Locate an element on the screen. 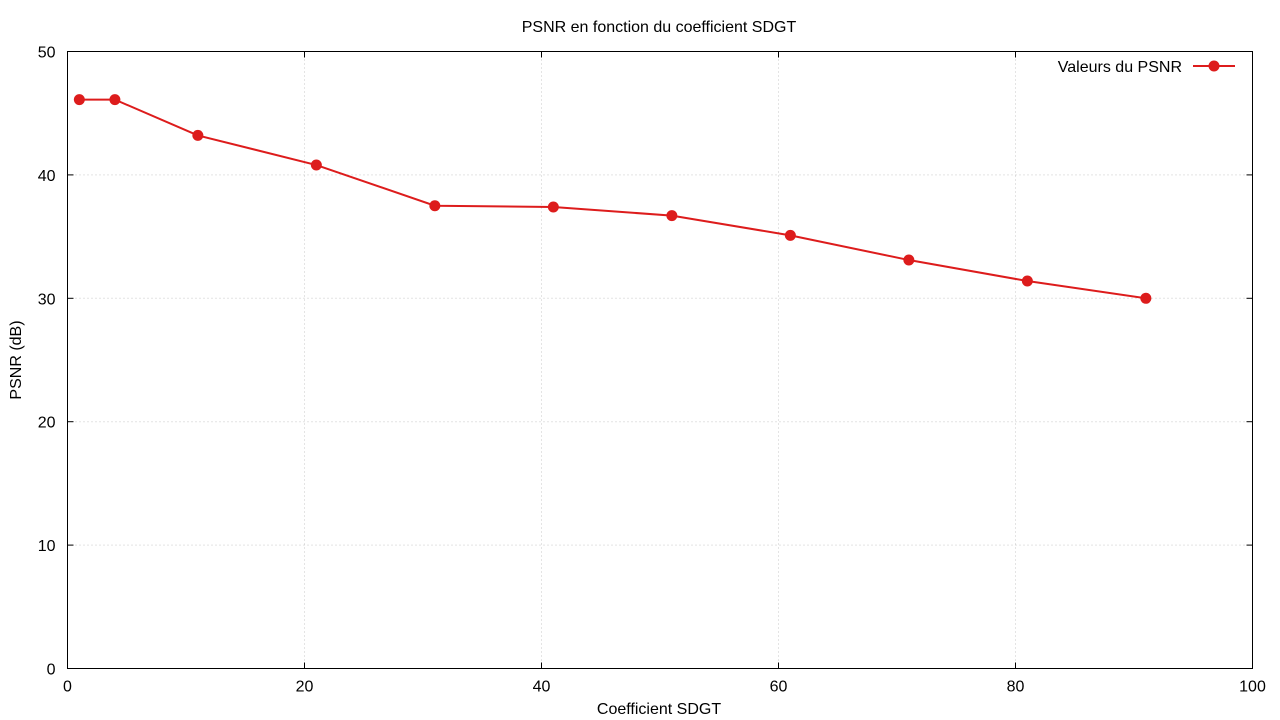 The height and width of the screenshot is (720, 1280). x-tick-label: 80 is located at coordinates (1016, 687).